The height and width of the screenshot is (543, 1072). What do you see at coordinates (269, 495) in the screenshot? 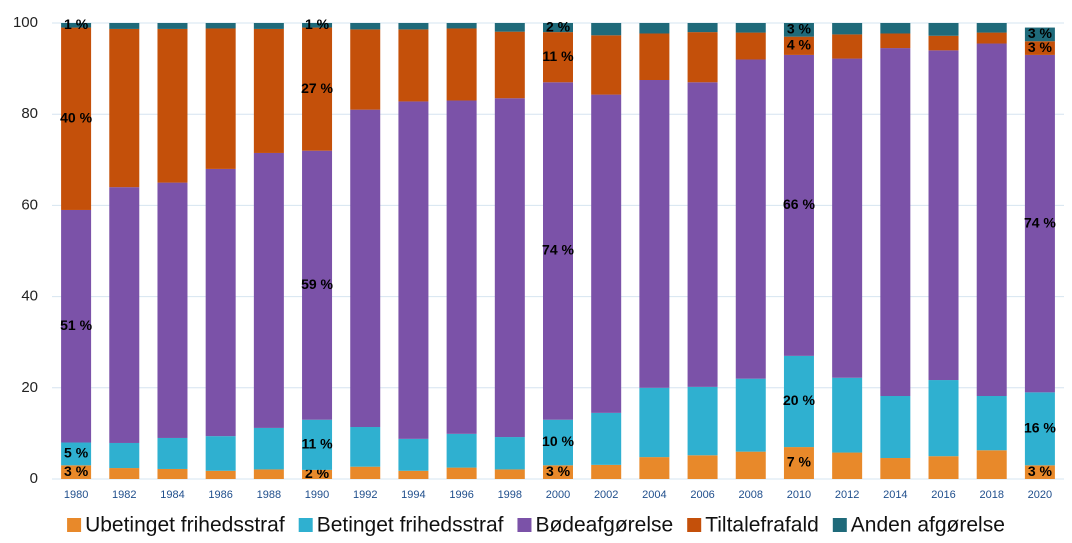
I see `x-tick-label: 1988` at bounding box center [269, 495].